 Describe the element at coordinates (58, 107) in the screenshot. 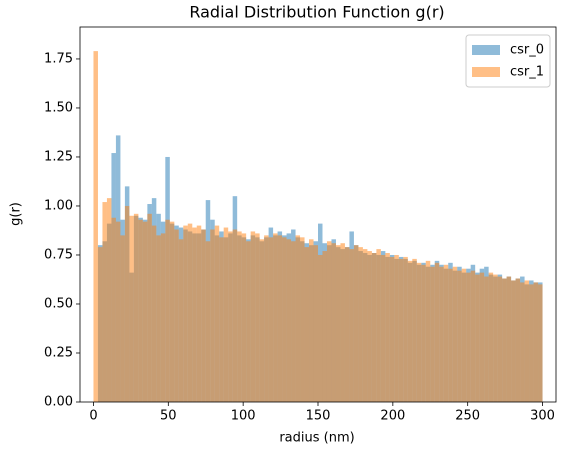

I see `y-tick-label: 1.50` at that location.